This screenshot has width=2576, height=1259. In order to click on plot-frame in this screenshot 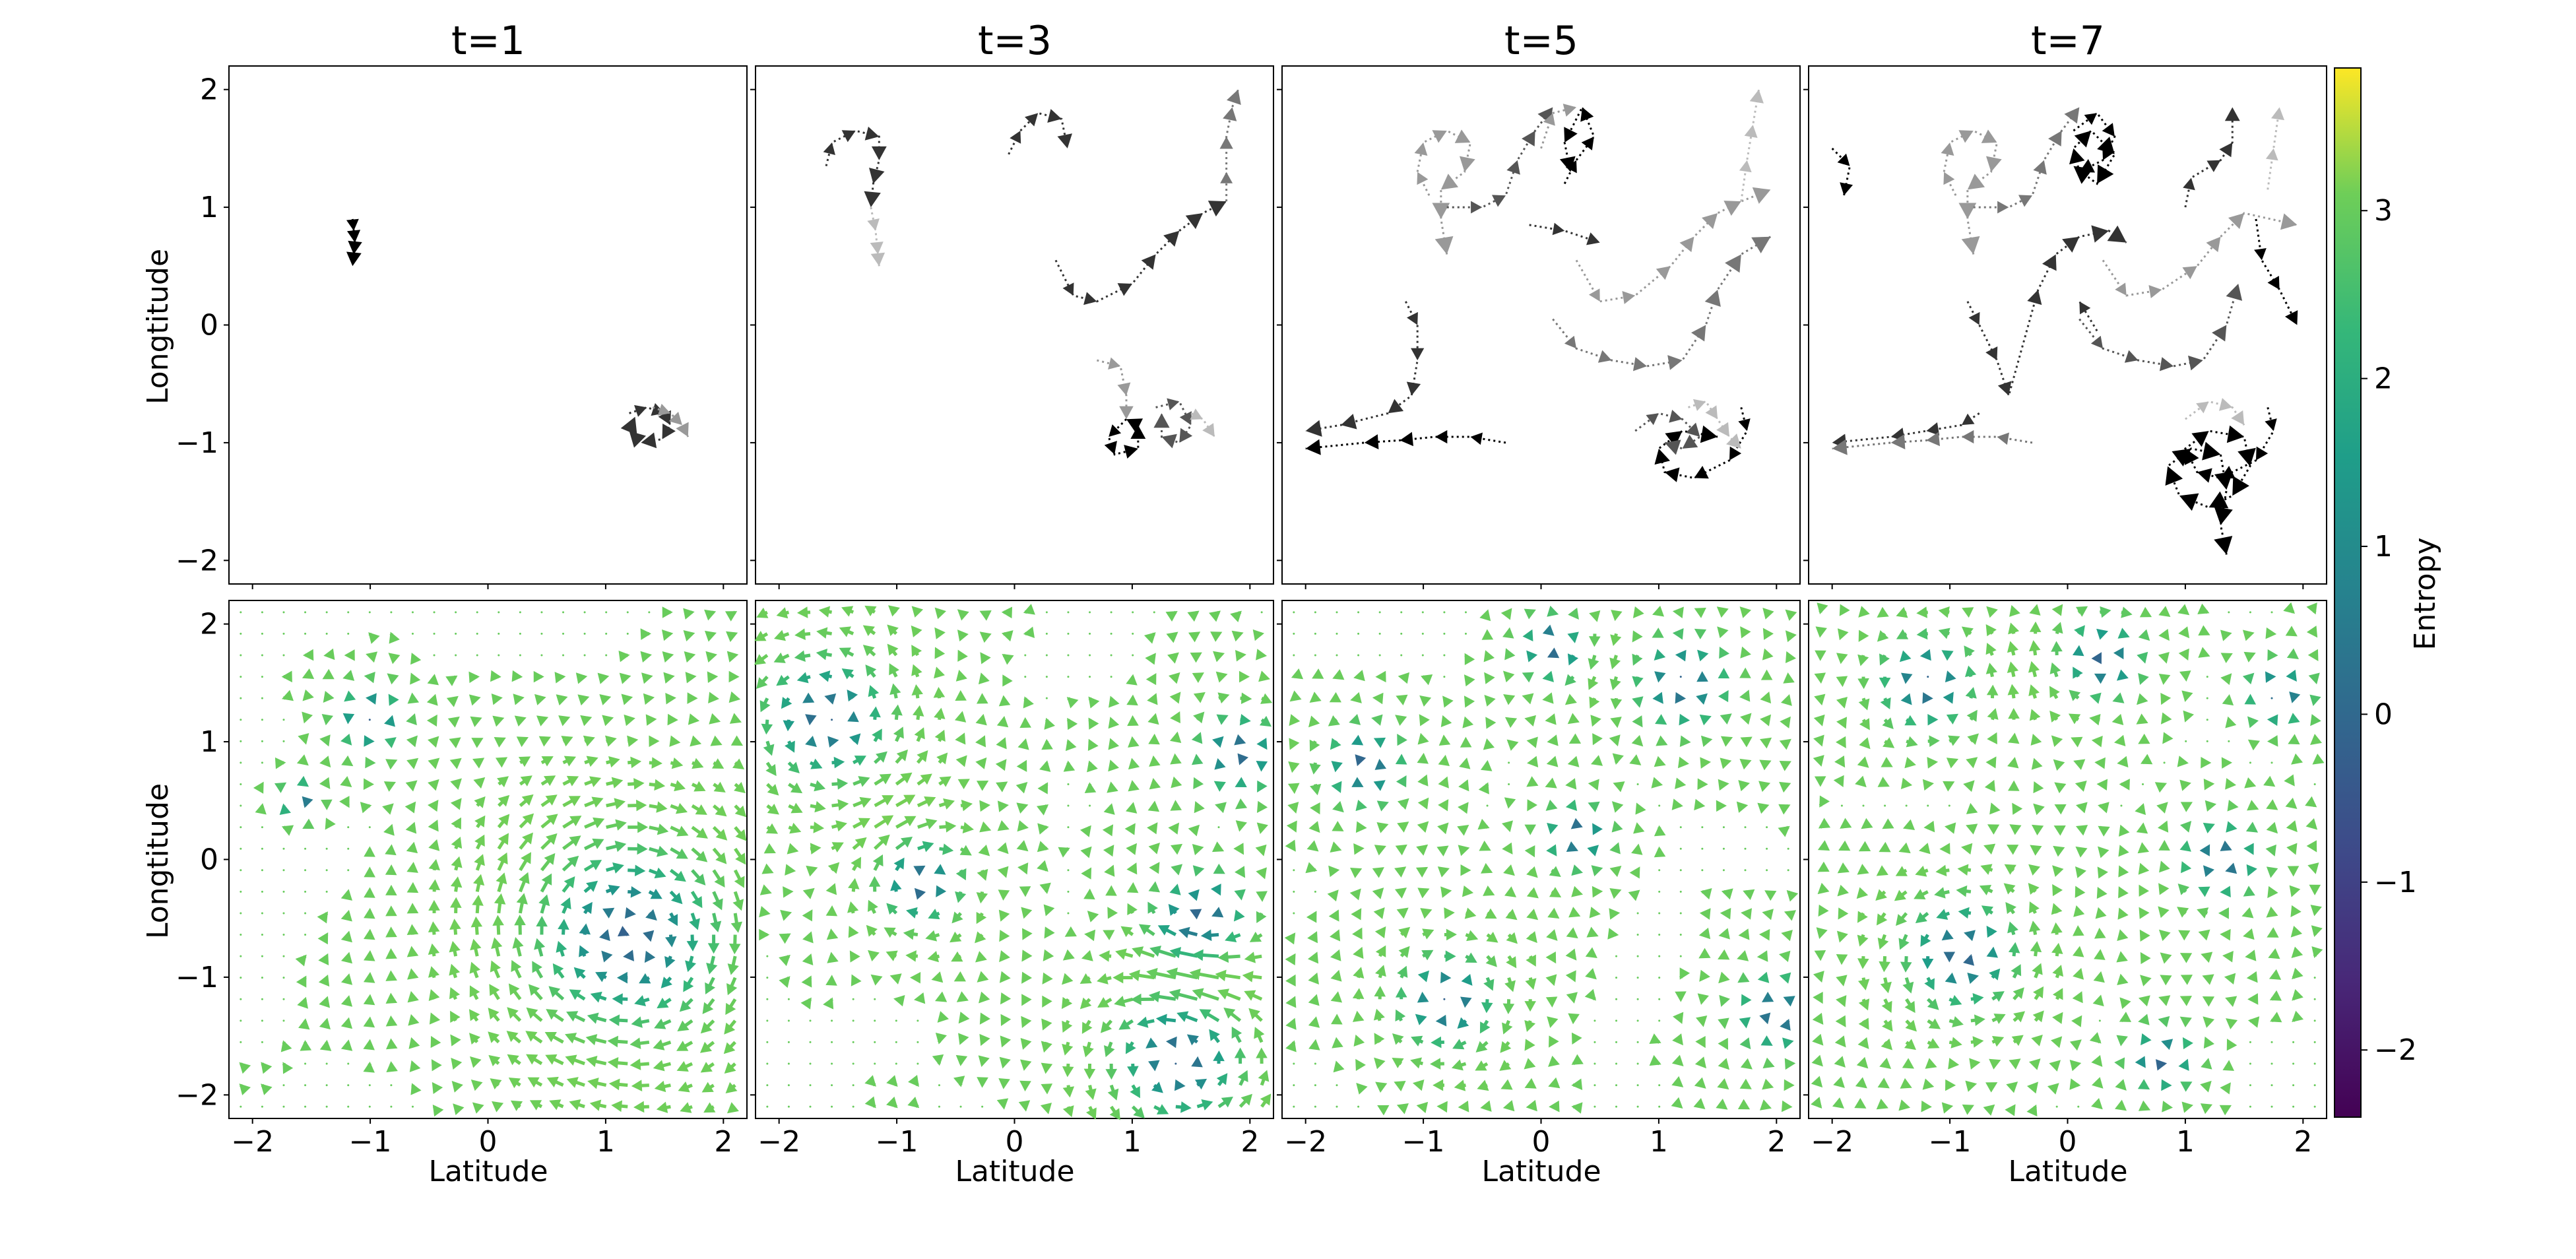, I will do `click(1014, 325)`.